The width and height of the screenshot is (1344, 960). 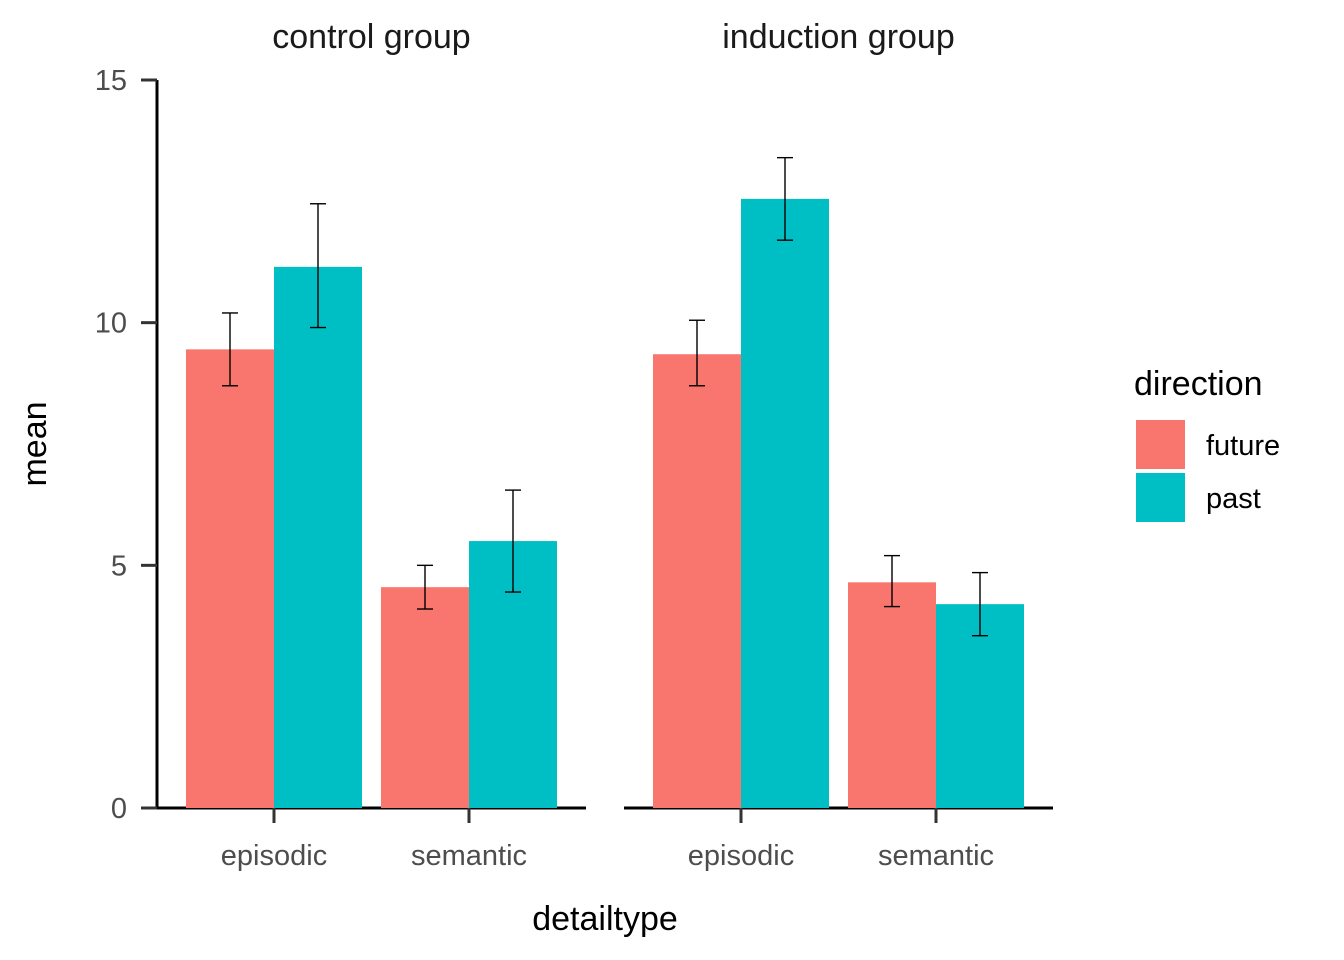 What do you see at coordinates (230, 349) in the screenshot?
I see `error-bar-control-group-episodic-future` at bounding box center [230, 349].